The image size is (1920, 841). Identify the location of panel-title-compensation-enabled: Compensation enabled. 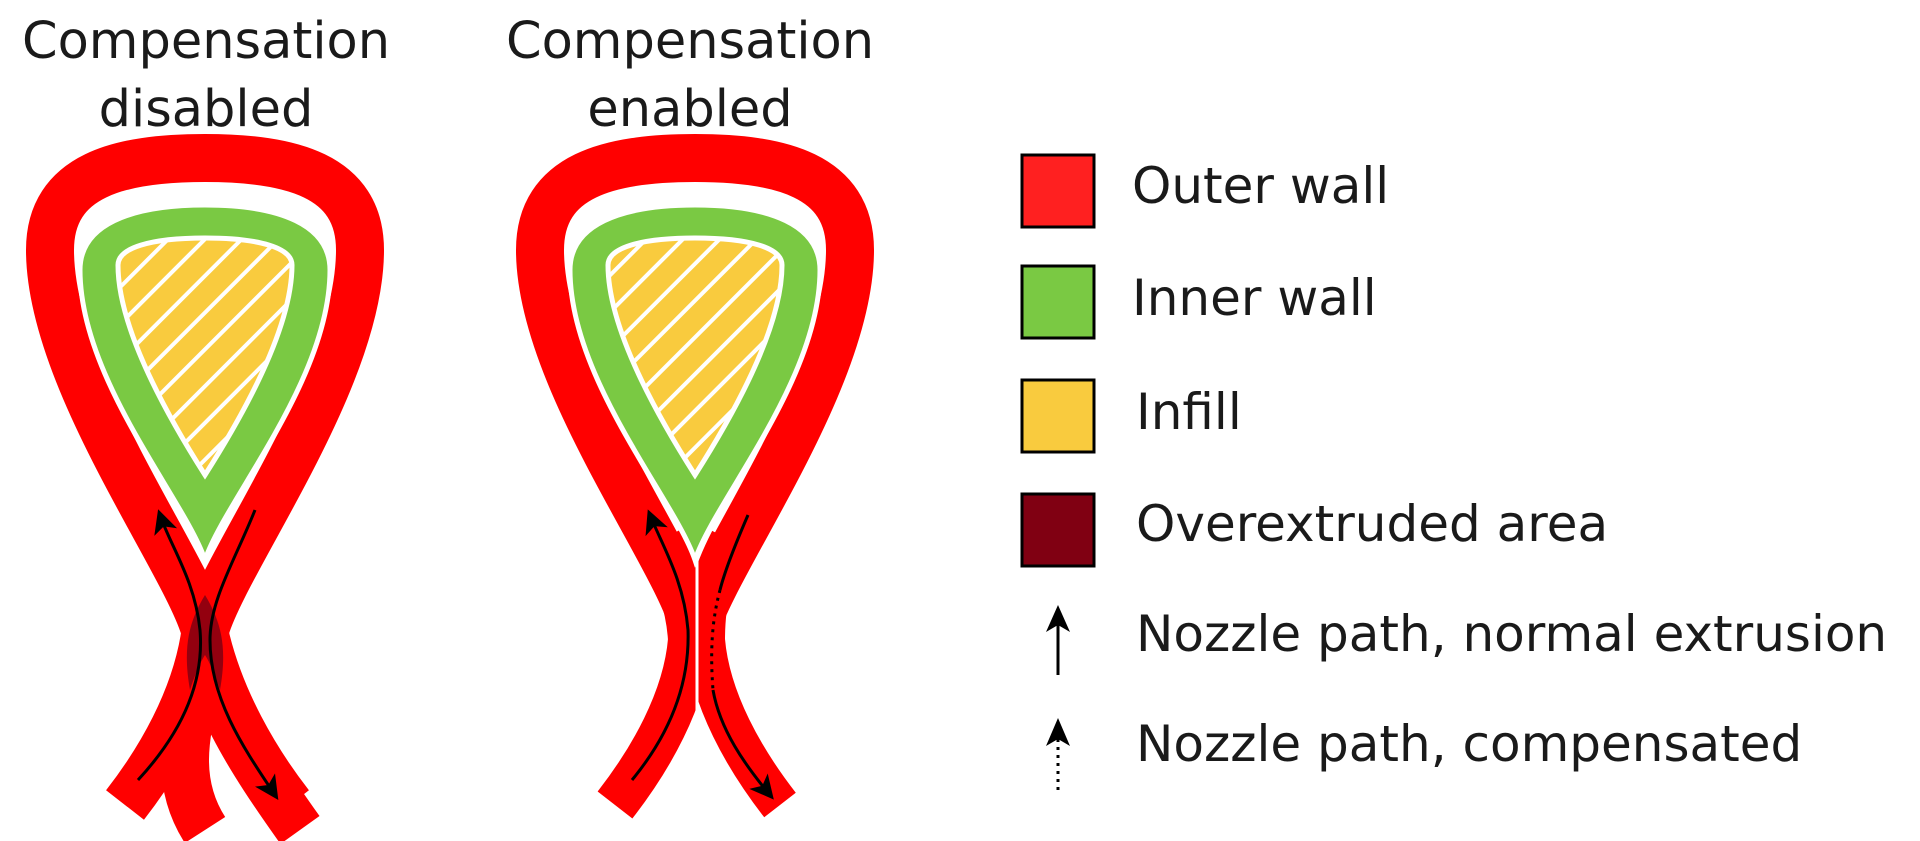
(690, 76).